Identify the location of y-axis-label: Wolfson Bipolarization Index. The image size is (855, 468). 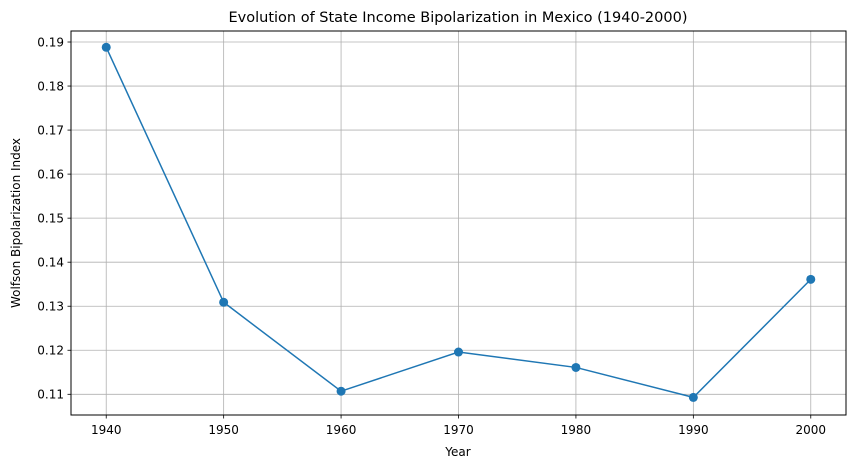
(16, 223).